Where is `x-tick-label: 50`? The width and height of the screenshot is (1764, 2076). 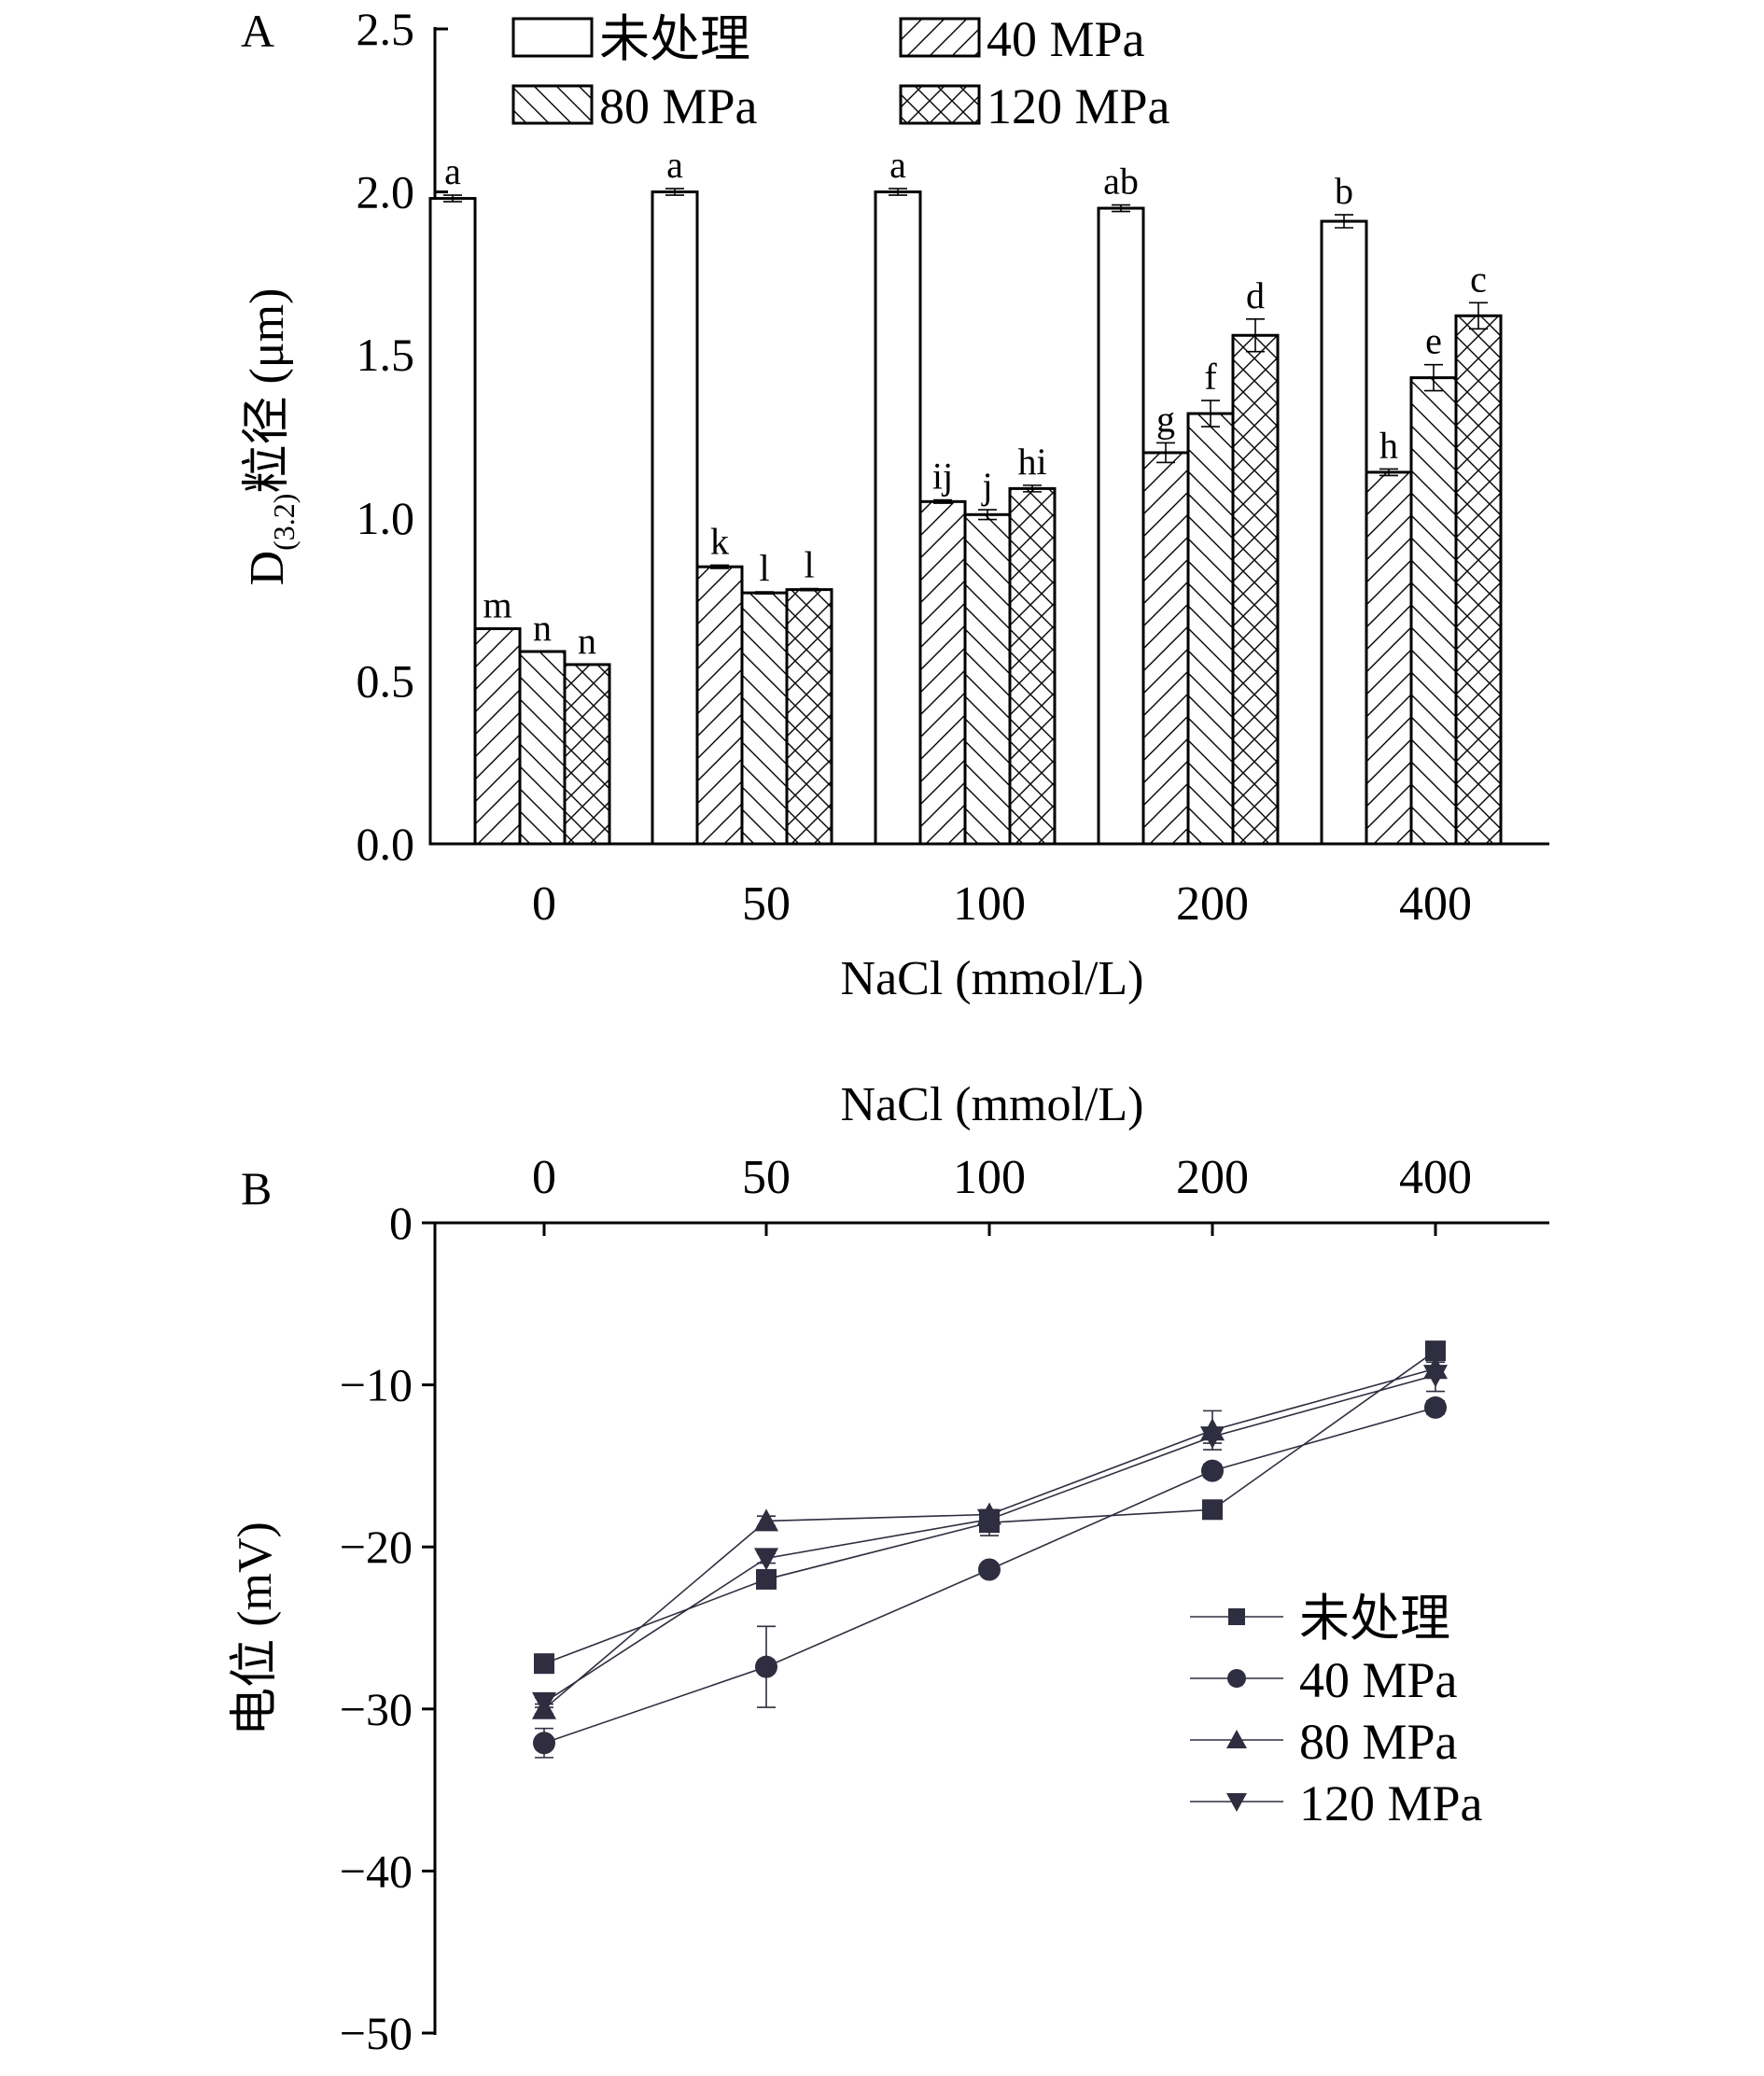 x-tick-label: 50 is located at coordinates (766, 904).